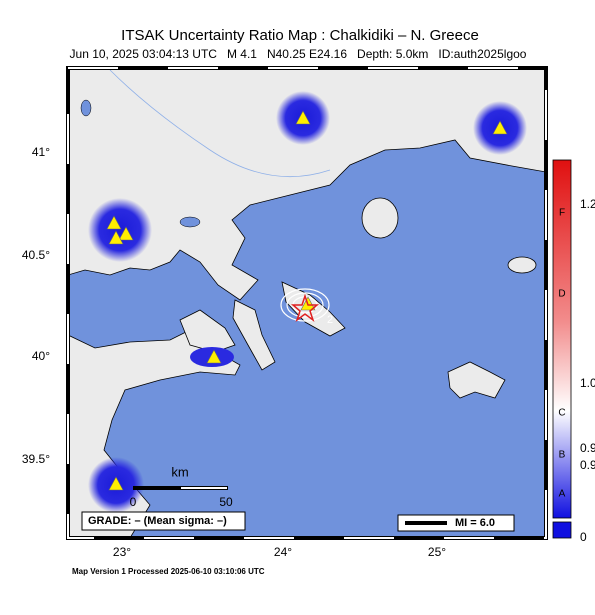 This screenshot has height=615, width=595. I want to click on magnitude-legend-box, so click(456, 523).